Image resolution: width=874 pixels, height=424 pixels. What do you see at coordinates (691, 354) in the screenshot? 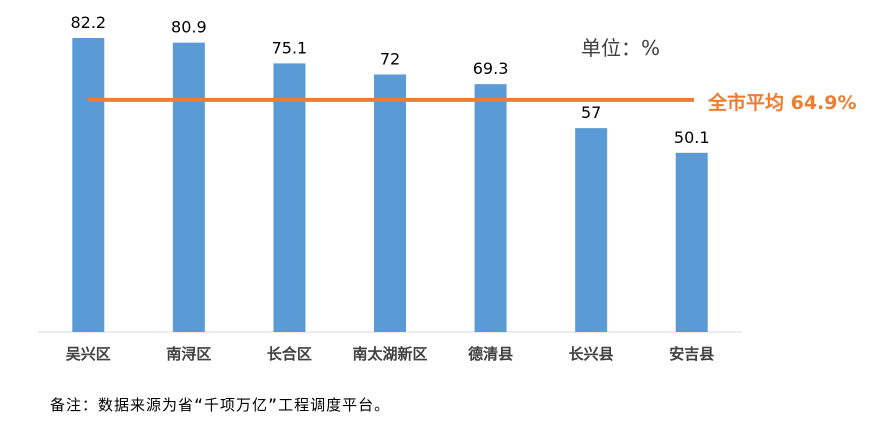
I see `x-tick-label: 安吉县` at bounding box center [691, 354].